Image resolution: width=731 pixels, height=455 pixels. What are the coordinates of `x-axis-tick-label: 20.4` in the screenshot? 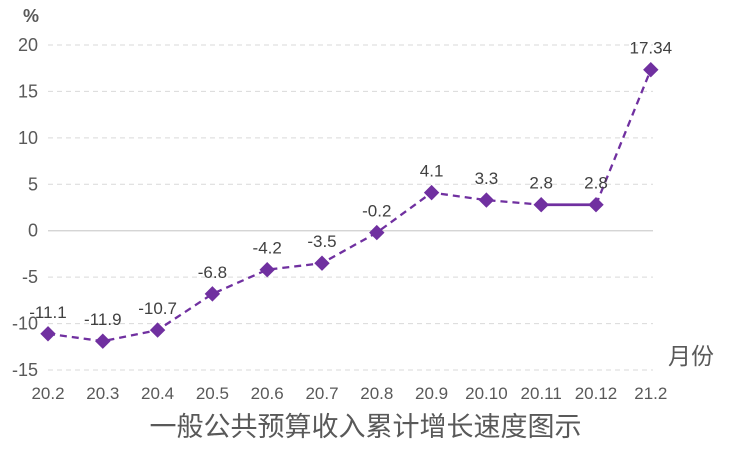 It's located at (157, 393).